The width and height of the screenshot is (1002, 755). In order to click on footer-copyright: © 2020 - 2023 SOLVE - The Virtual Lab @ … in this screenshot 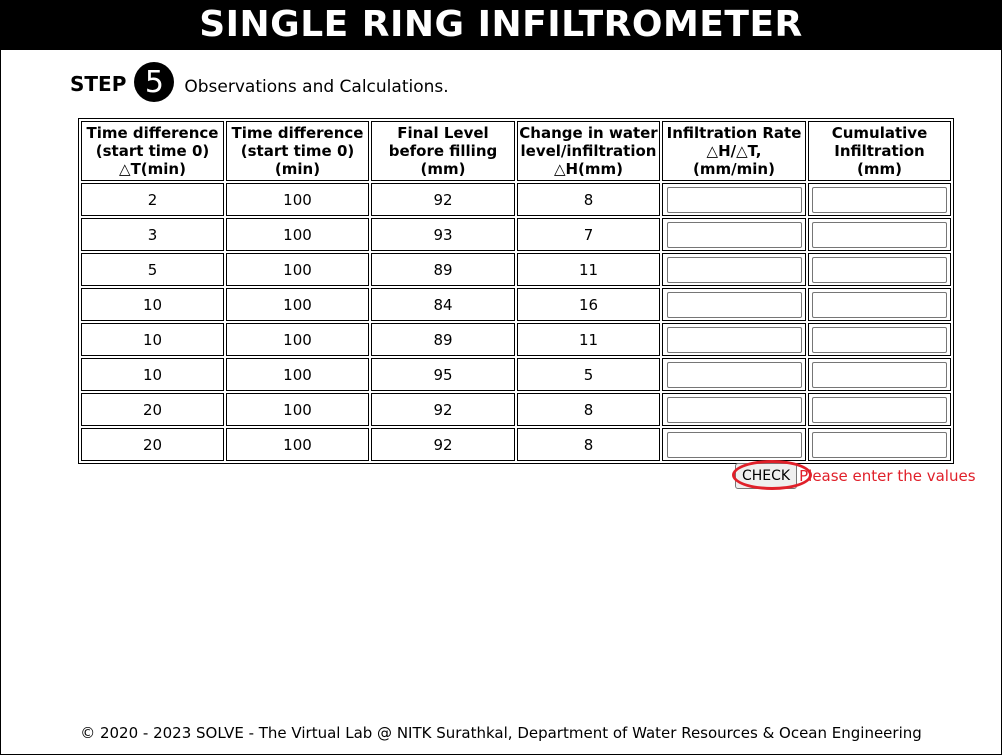, I will do `click(501, 733)`.